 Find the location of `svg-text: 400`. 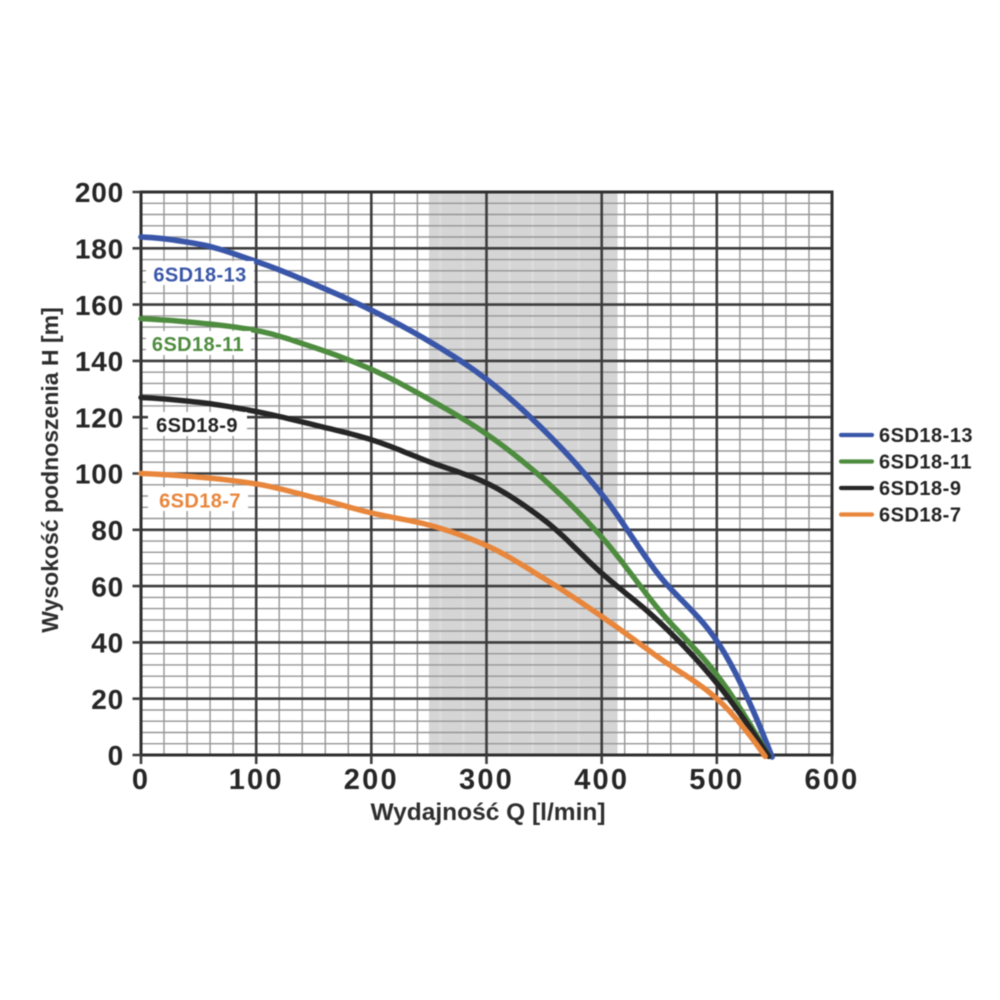

svg-text: 400 is located at coordinates (601, 780).